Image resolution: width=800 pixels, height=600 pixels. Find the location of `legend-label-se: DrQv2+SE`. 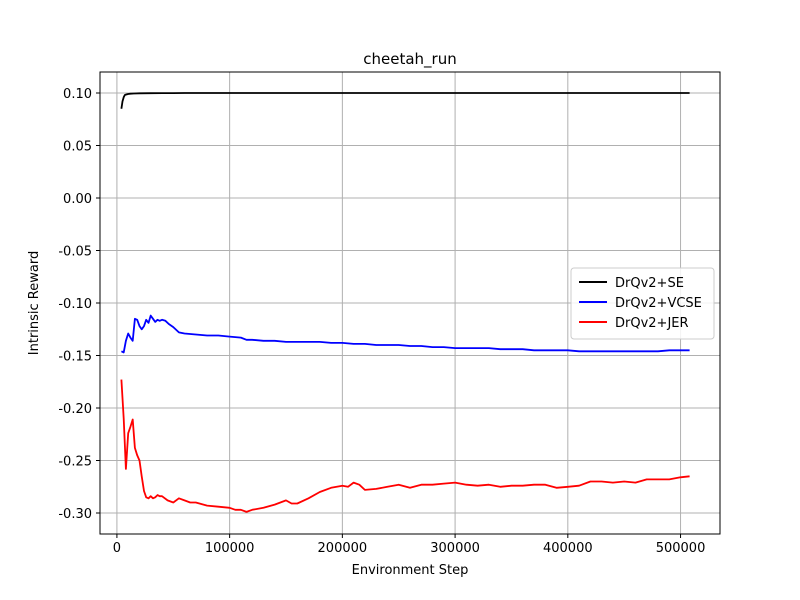

legend-label-se: DrQv2+SE is located at coordinates (649, 283).